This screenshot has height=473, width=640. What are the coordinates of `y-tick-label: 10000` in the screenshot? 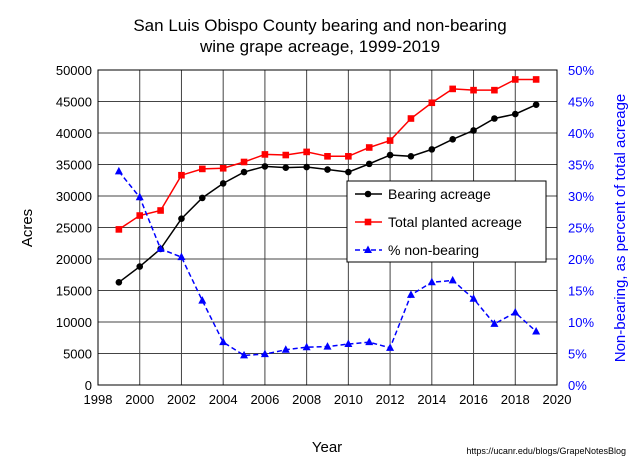 It's located at (74, 322).